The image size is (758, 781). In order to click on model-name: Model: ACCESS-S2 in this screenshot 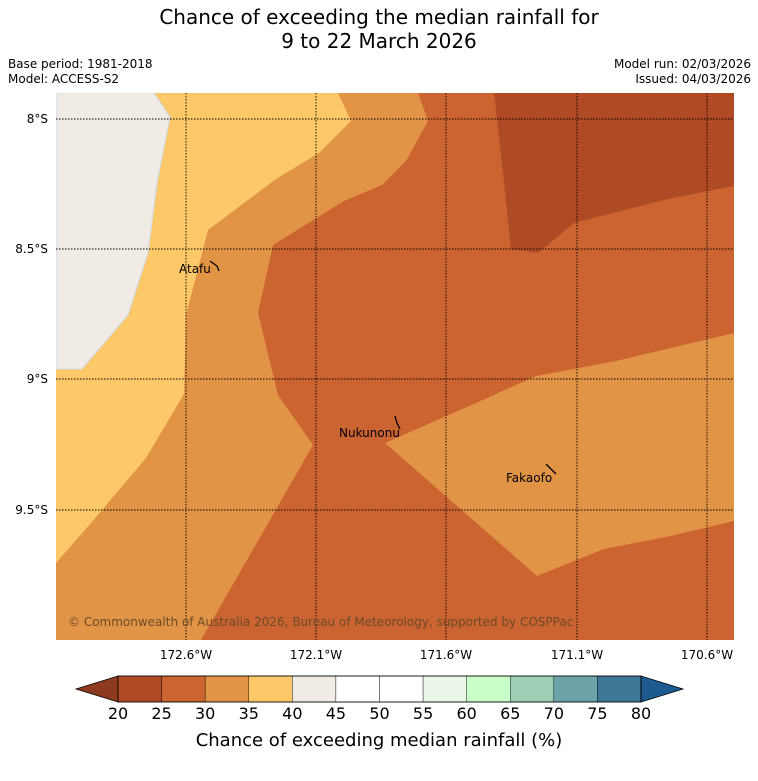, I will do `click(64, 79)`.